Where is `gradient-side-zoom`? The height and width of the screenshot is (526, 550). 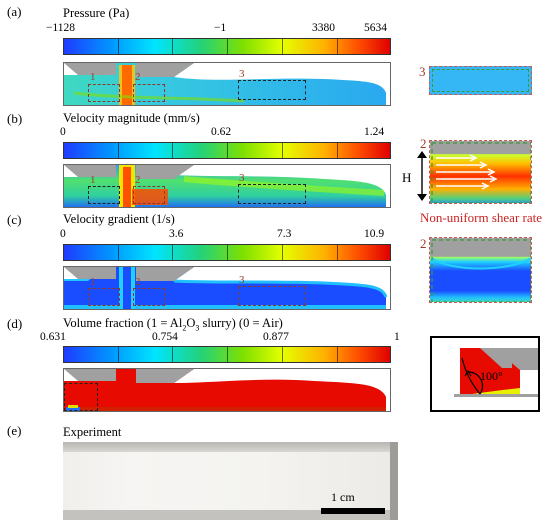 gradient-side-zoom is located at coordinates (480, 270).